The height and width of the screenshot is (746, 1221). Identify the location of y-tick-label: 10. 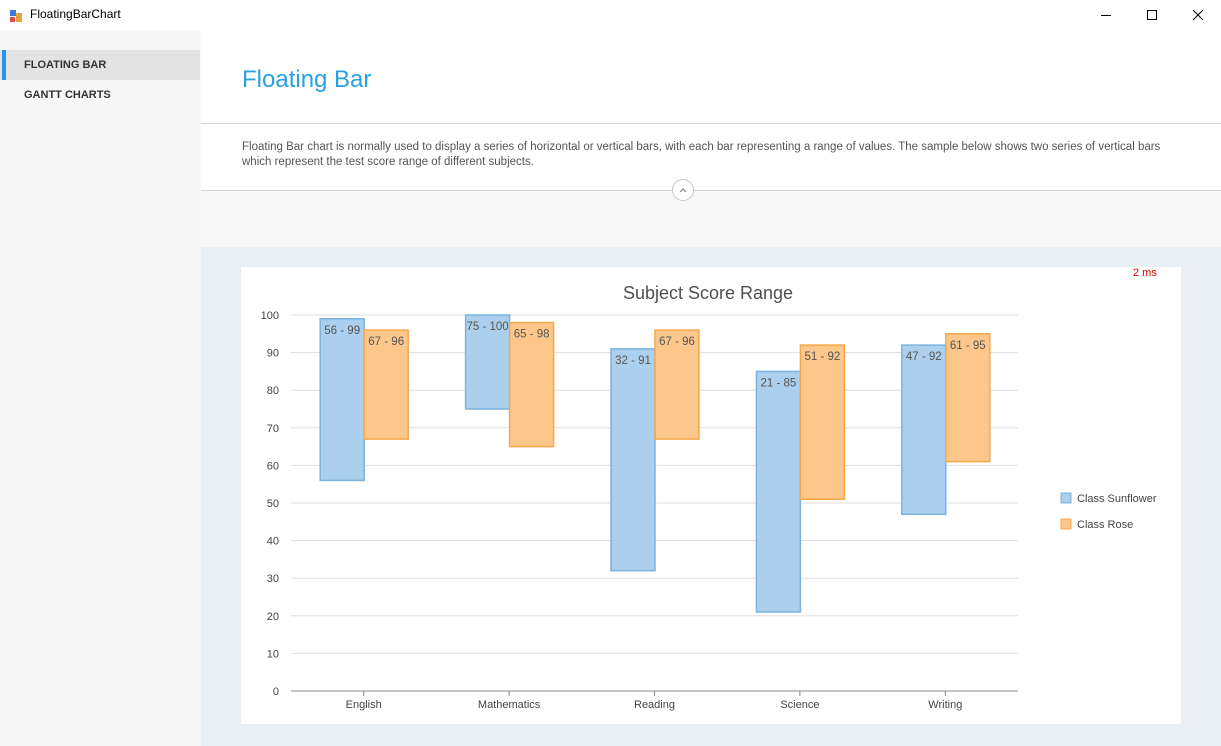
(273, 654).